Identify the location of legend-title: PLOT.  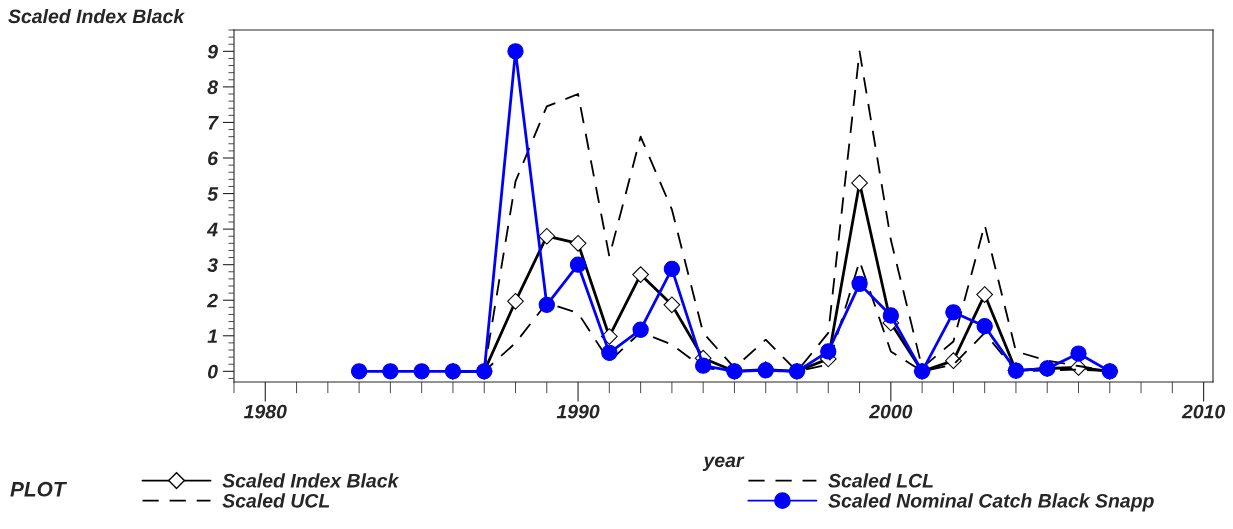
(39, 489).